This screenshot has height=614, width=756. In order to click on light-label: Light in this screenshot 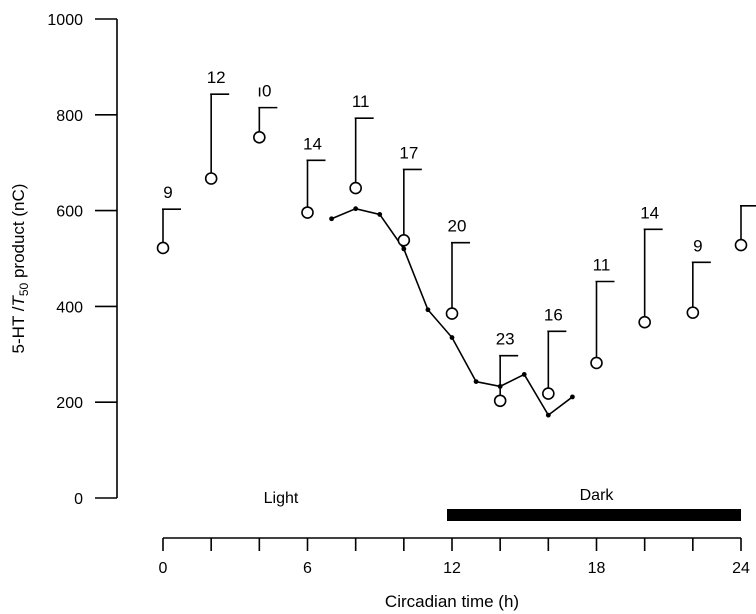, I will do `click(281, 498)`.